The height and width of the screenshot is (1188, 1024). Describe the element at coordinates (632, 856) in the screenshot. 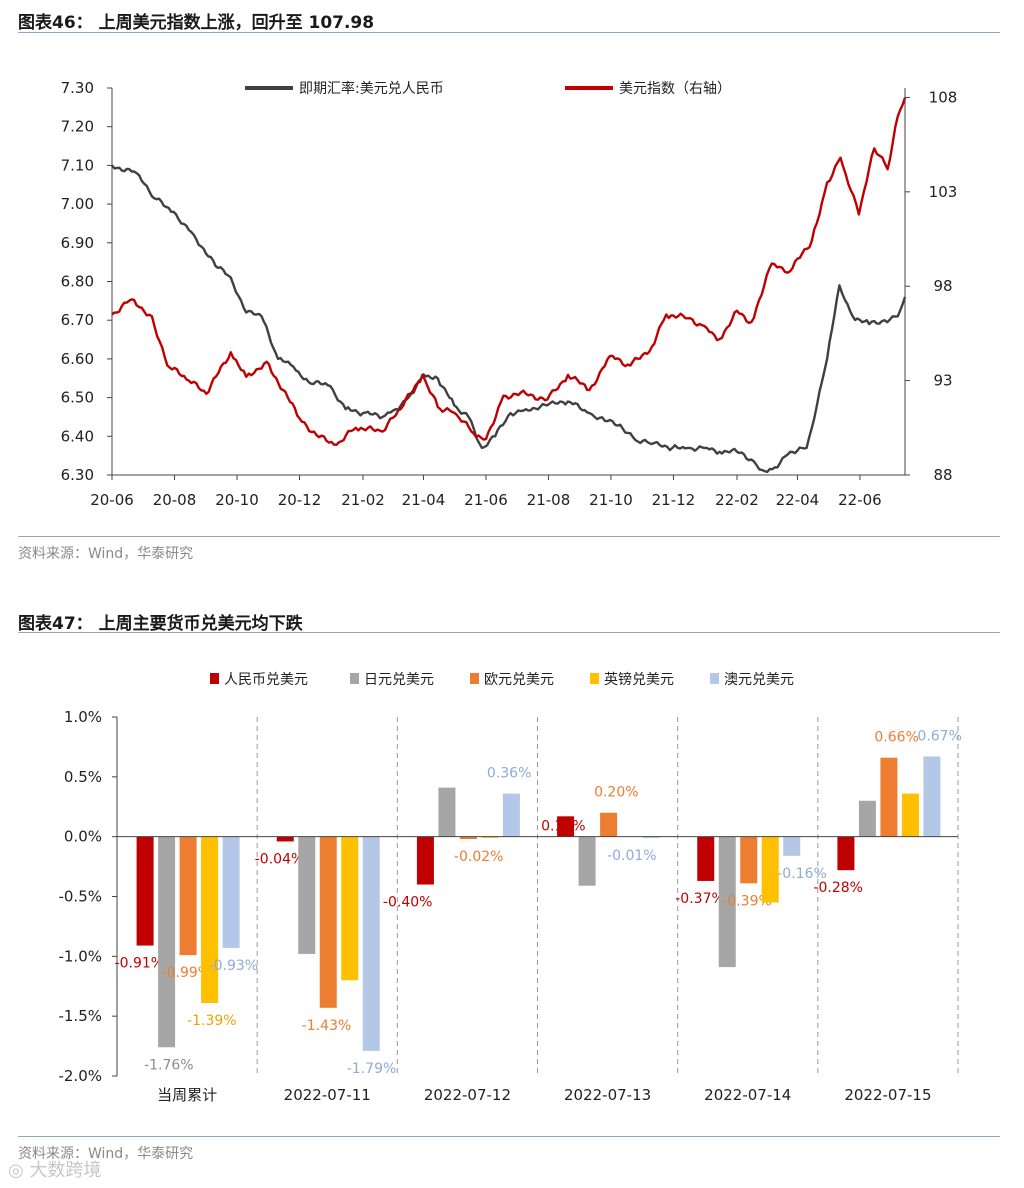

I see `data-label: -0.01%` at that location.